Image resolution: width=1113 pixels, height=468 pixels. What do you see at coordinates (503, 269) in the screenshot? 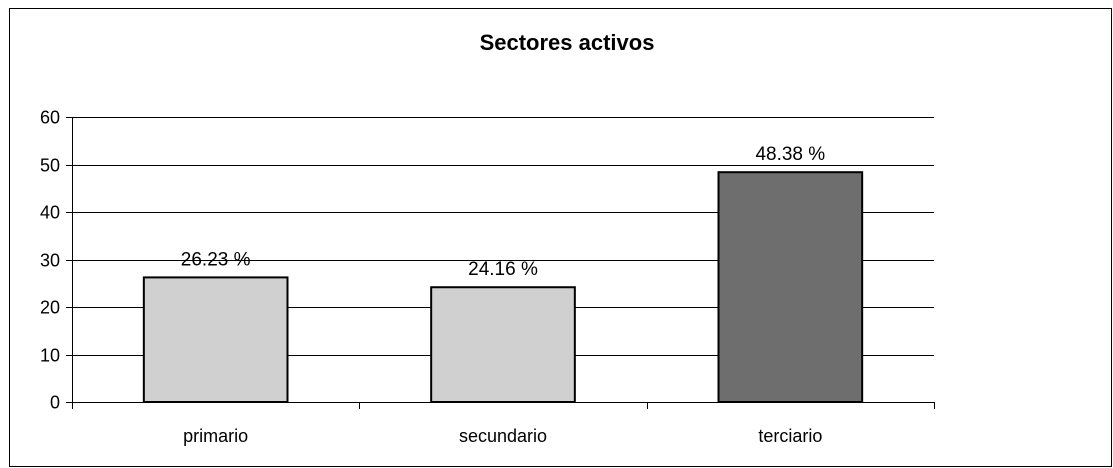
I see `data-label: 24.16 %` at bounding box center [503, 269].